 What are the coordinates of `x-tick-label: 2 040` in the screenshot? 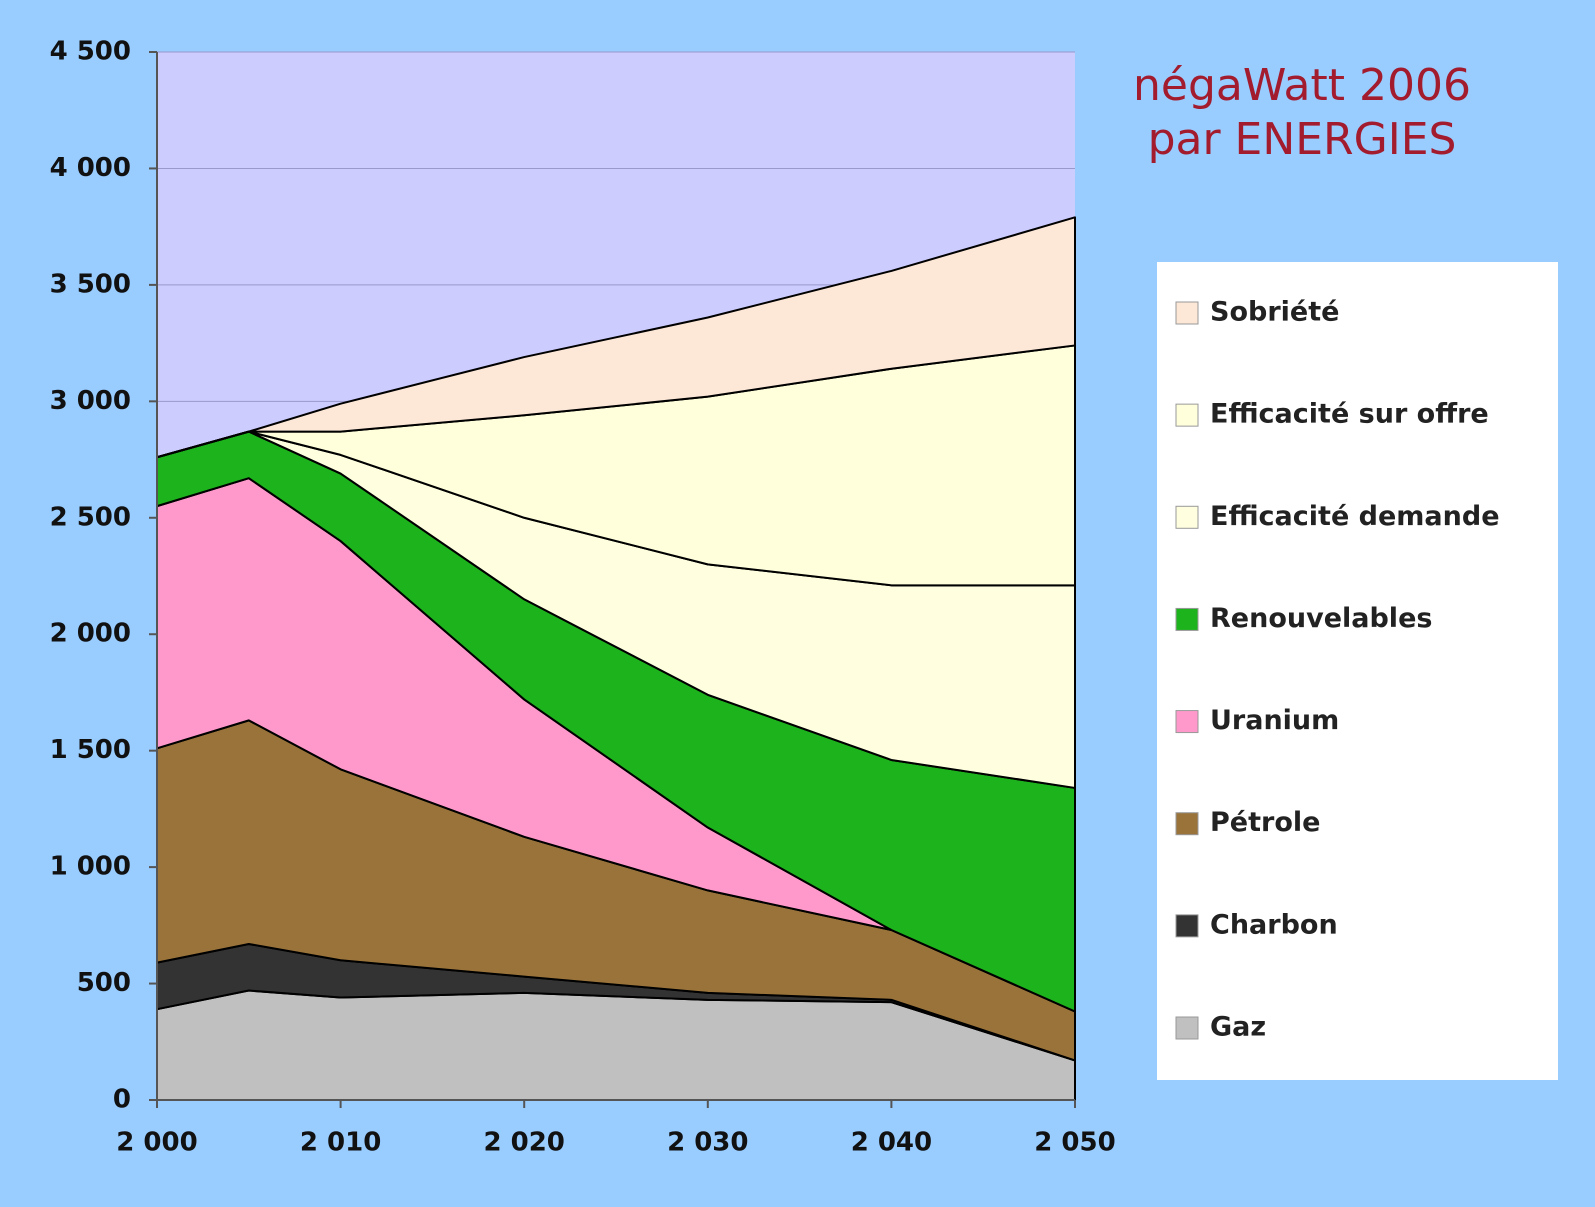 It's located at (891, 1143).